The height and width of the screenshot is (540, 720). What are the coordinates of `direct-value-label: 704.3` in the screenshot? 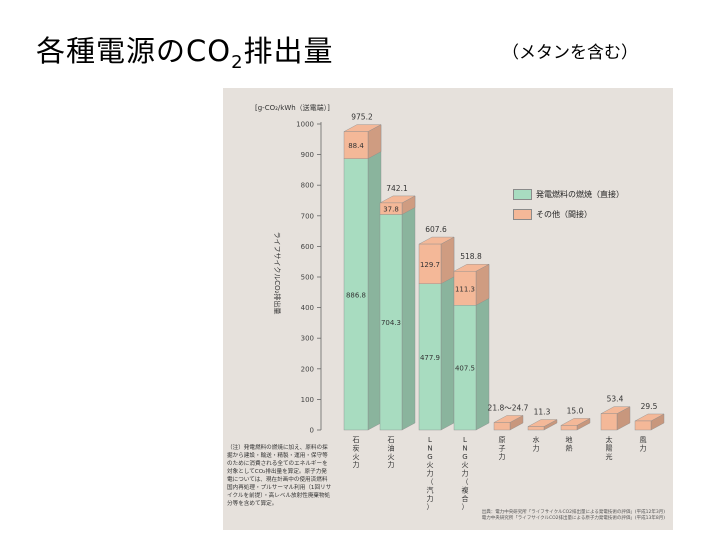 It's located at (391, 323).